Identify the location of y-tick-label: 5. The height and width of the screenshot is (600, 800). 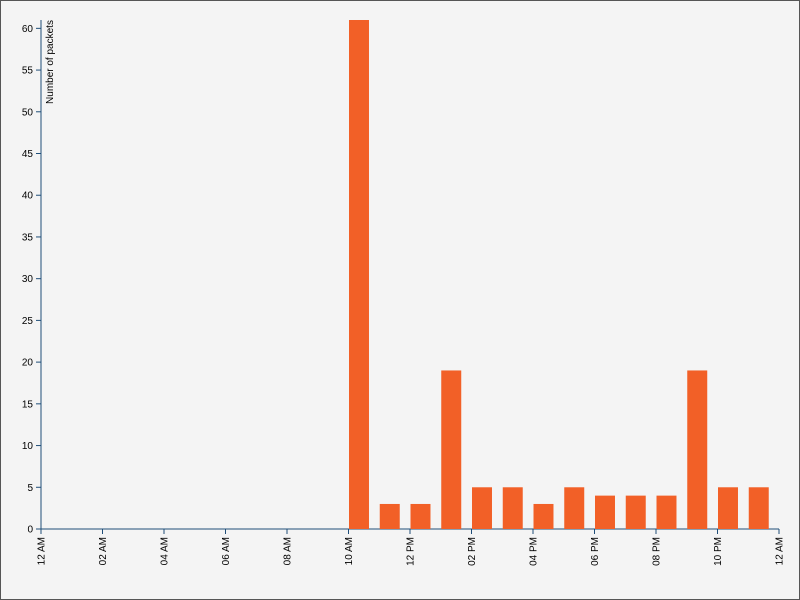
(30, 488).